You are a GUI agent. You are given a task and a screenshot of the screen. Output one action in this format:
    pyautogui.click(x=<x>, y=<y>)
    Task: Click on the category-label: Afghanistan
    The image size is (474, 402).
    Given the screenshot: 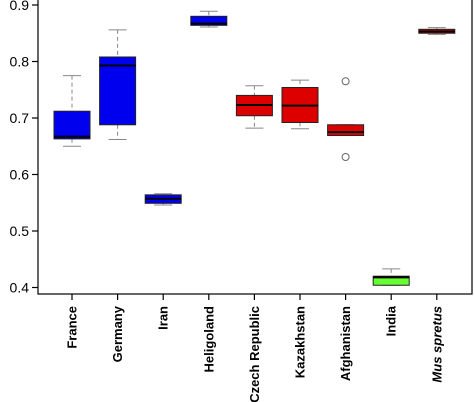 What is the action you would take?
    pyautogui.click(x=345, y=343)
    